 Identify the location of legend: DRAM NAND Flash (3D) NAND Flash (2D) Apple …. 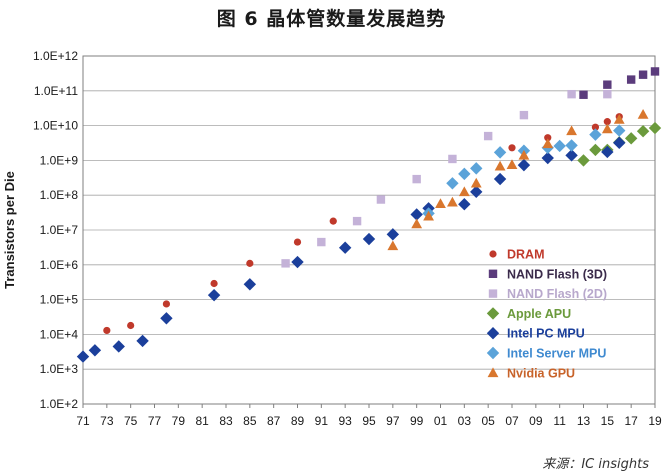
(546, 314).